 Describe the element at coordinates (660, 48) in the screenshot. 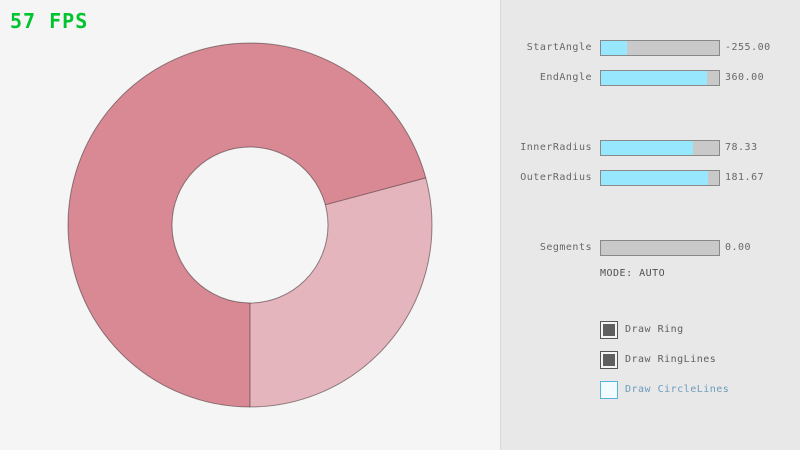

I see `slider-start-angle` at that location.